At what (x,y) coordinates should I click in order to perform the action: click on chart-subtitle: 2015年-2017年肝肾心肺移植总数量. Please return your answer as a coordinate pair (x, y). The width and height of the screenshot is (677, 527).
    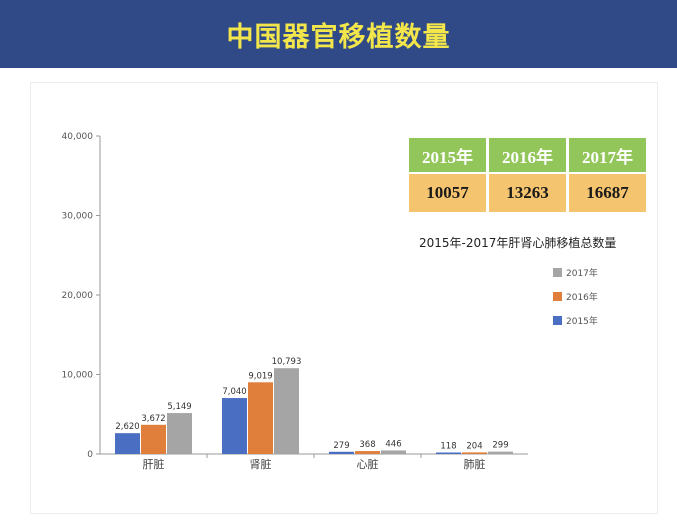
    Looking at the image, I should click on (518, 243).